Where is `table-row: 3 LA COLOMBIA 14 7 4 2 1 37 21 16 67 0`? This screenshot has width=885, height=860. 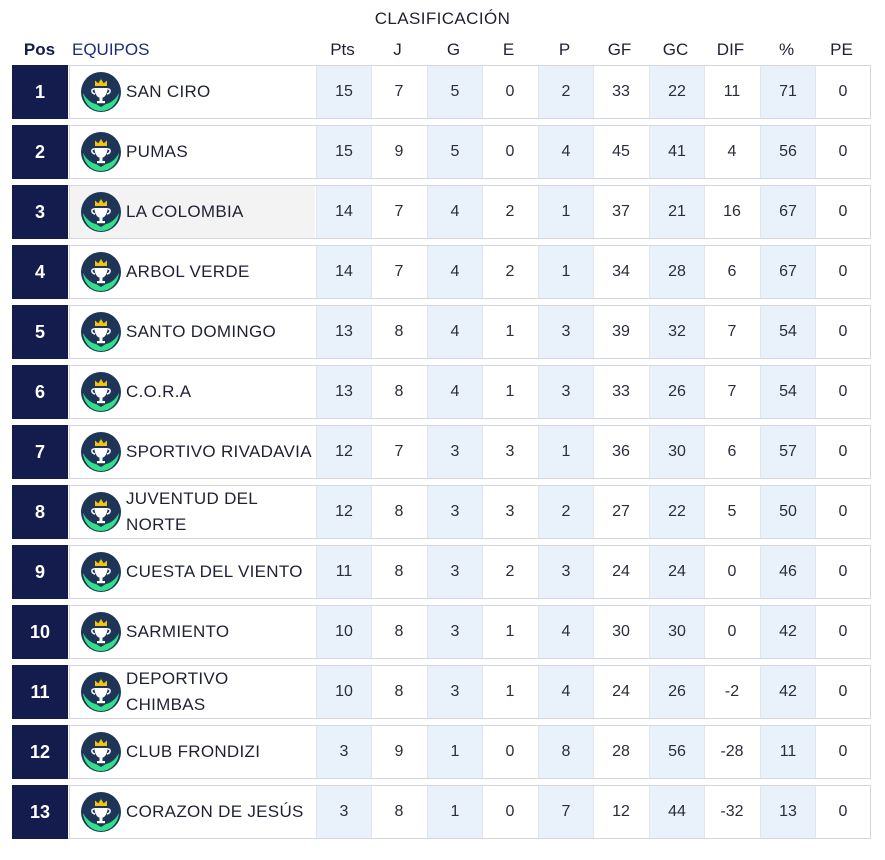
table-row: 3 LA COLOMBIA 14 7 4 2 1 37 21 16 67 0 is located at coordinates (441, 212).